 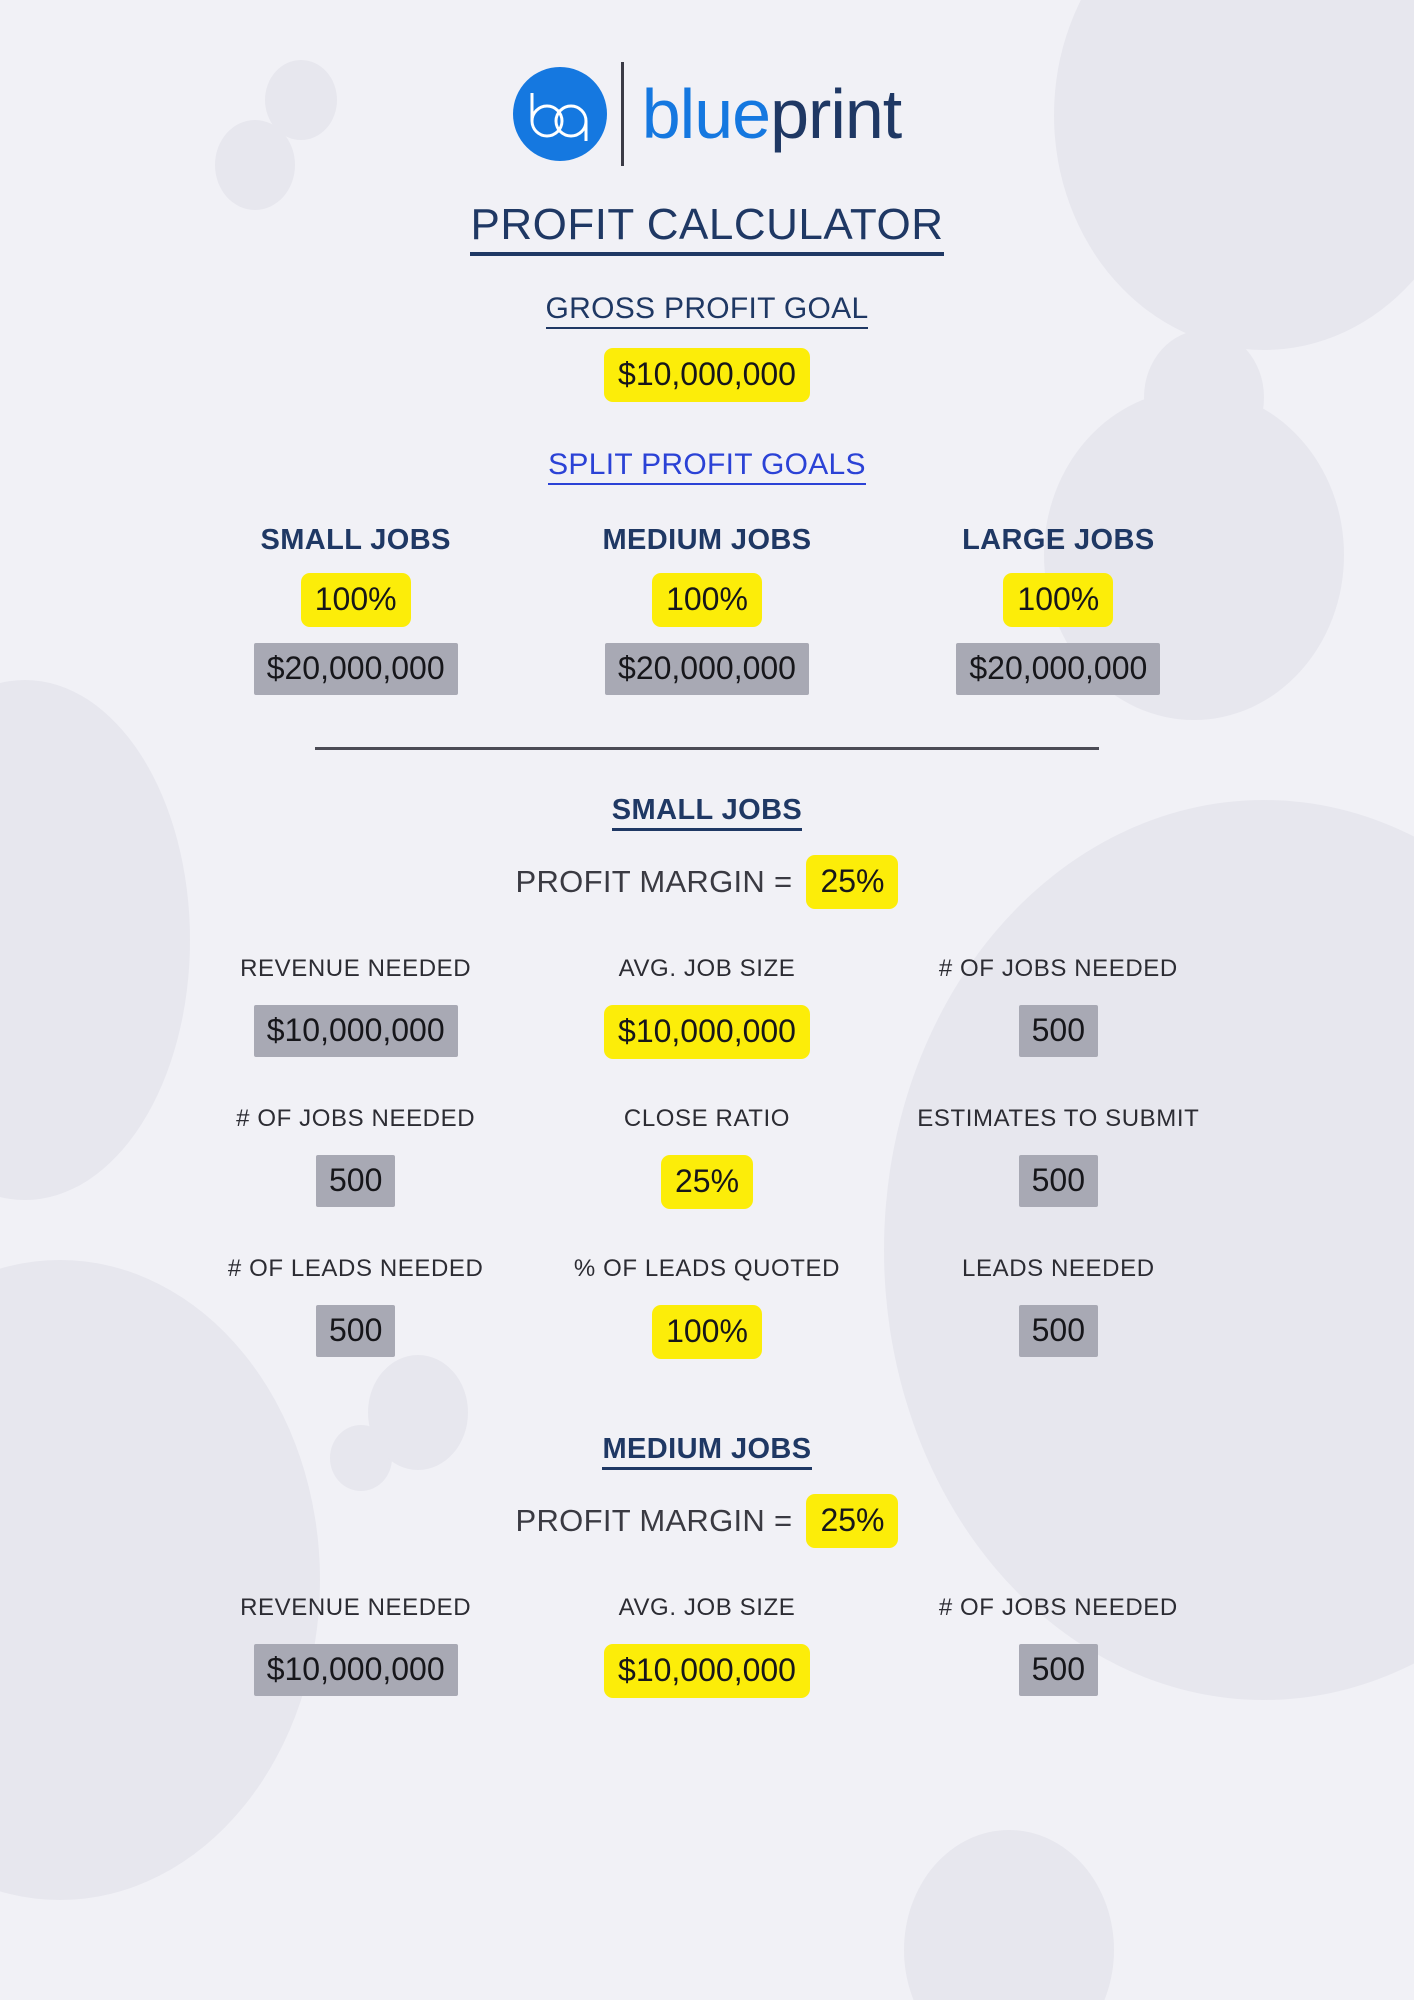 I want to click on brand-logo: blueprint, so click(x=707, y=83).